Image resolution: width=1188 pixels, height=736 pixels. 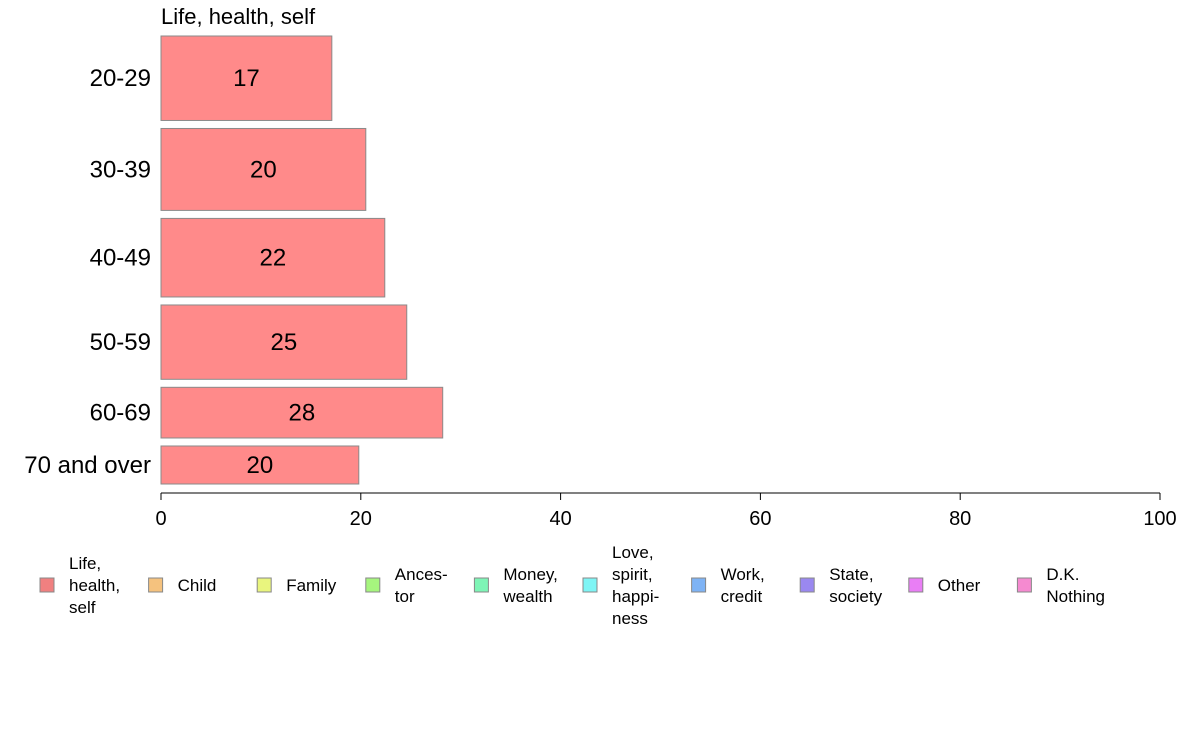 I want to click on category-label: 20-29, so click(x=120, y=78).